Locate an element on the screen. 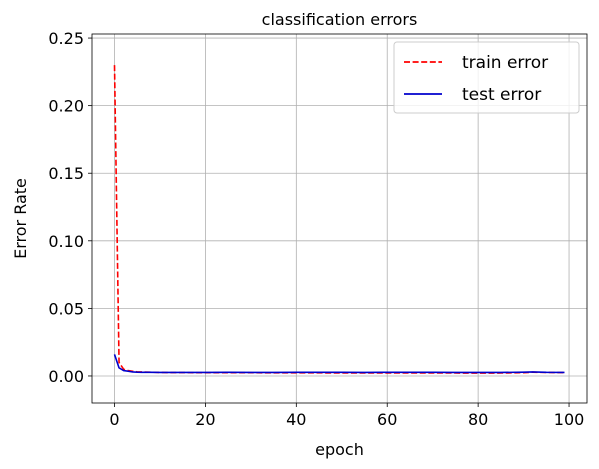  y-tick-label: 0.05 is located at coordinates (66, 308).